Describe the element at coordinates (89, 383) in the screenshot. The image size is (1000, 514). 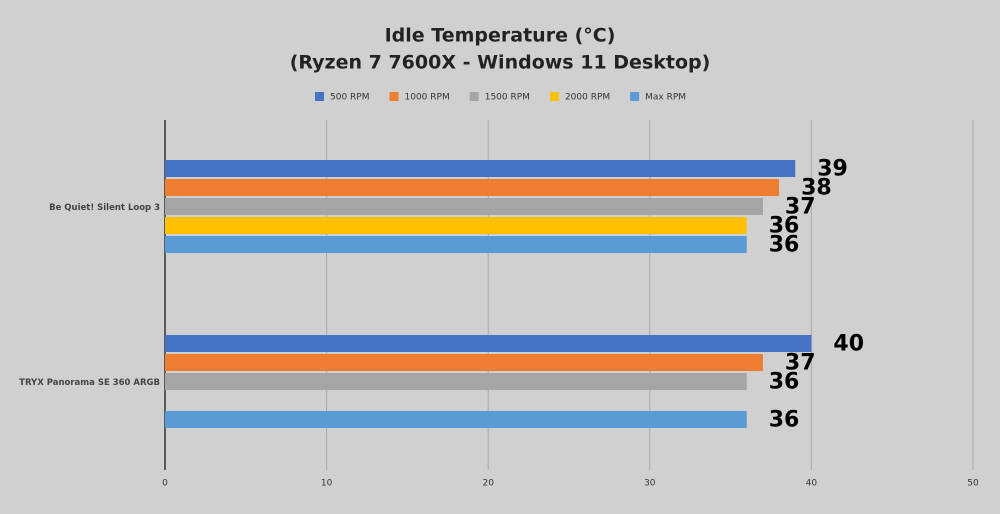
I see `y-tick-label: TRYX Panorama SE 360 ARGB` at that location.